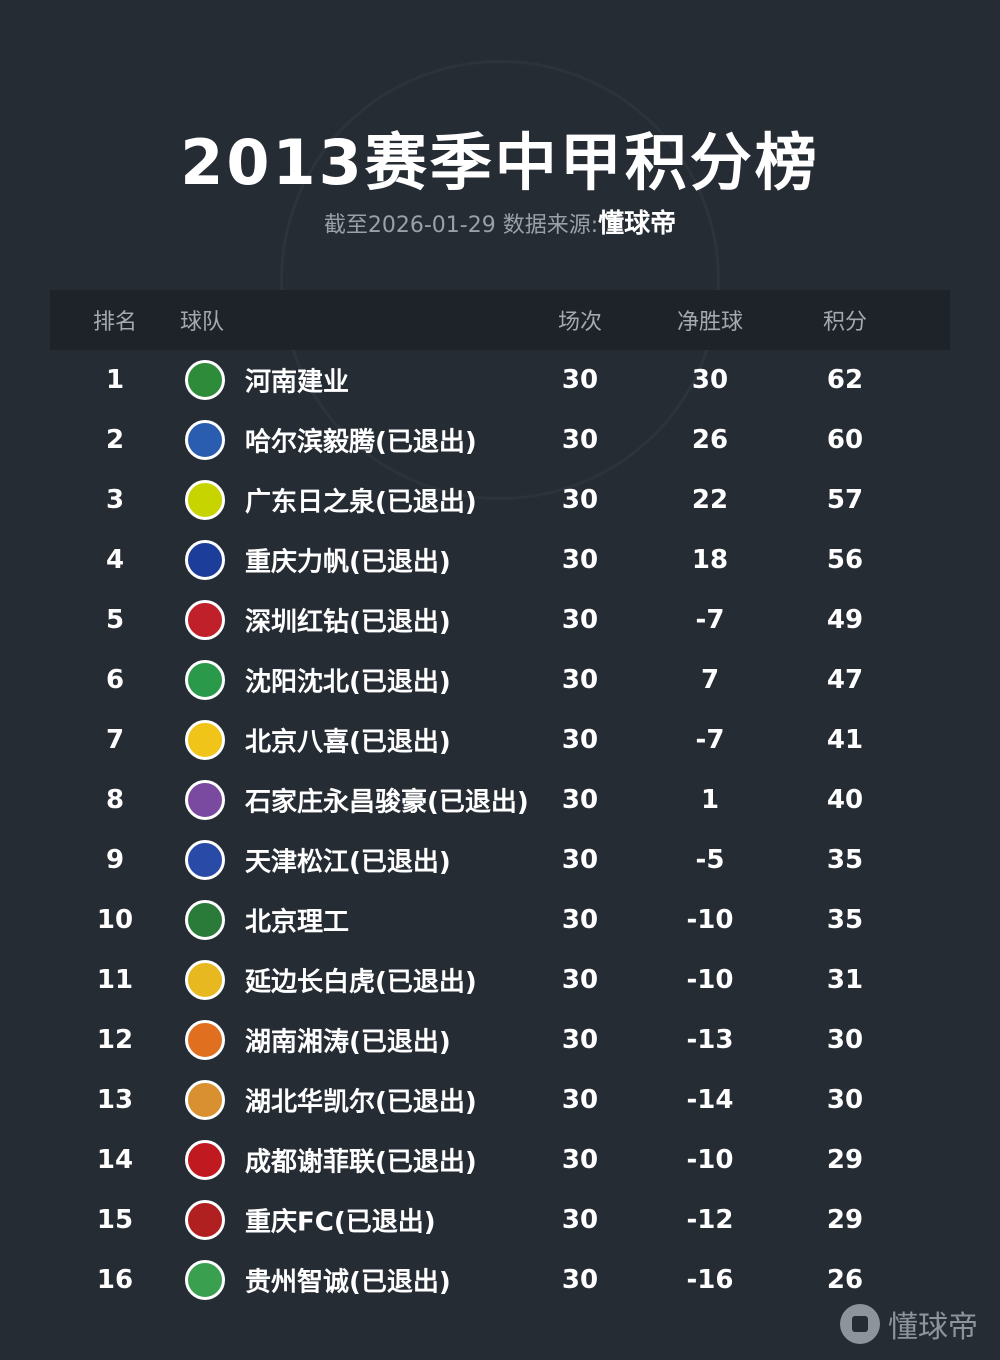 This screenshot has height=1360, width=1000. Describe the element at coordinates (845, 440) in the screenshot. I see `points: 60` at that location.